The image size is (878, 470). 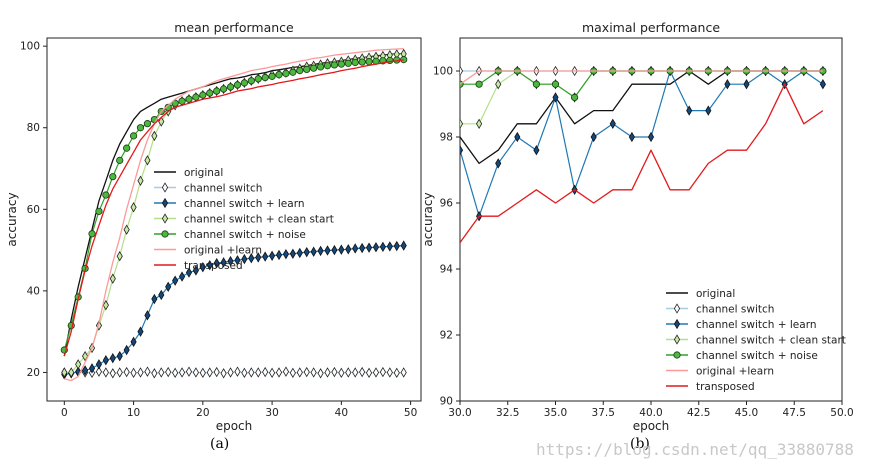 What do you see at coordinates (234, 27) in the screenshot?
I see `mean-chart-title: mean performance` at bounding box center [234, 27].